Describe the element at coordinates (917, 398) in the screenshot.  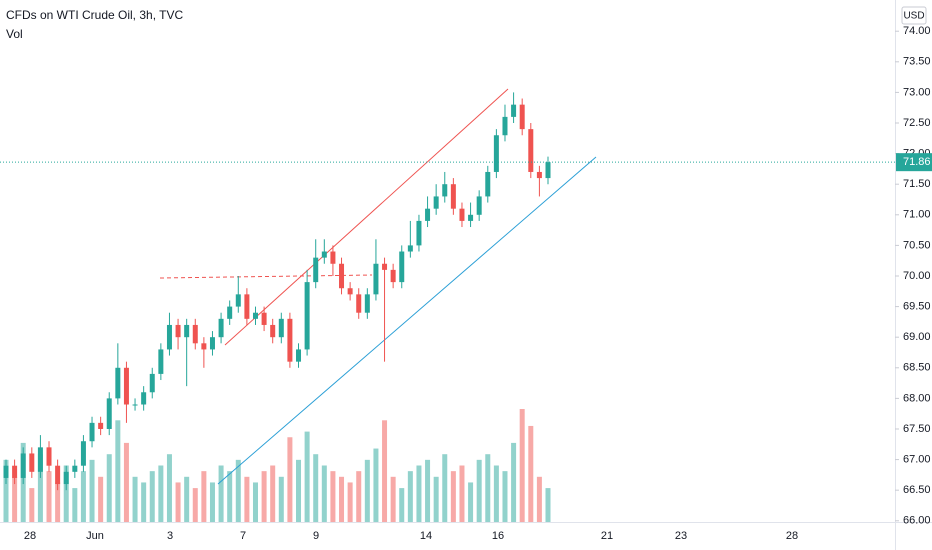
I see `y-tick-label: 68.00` at that location.